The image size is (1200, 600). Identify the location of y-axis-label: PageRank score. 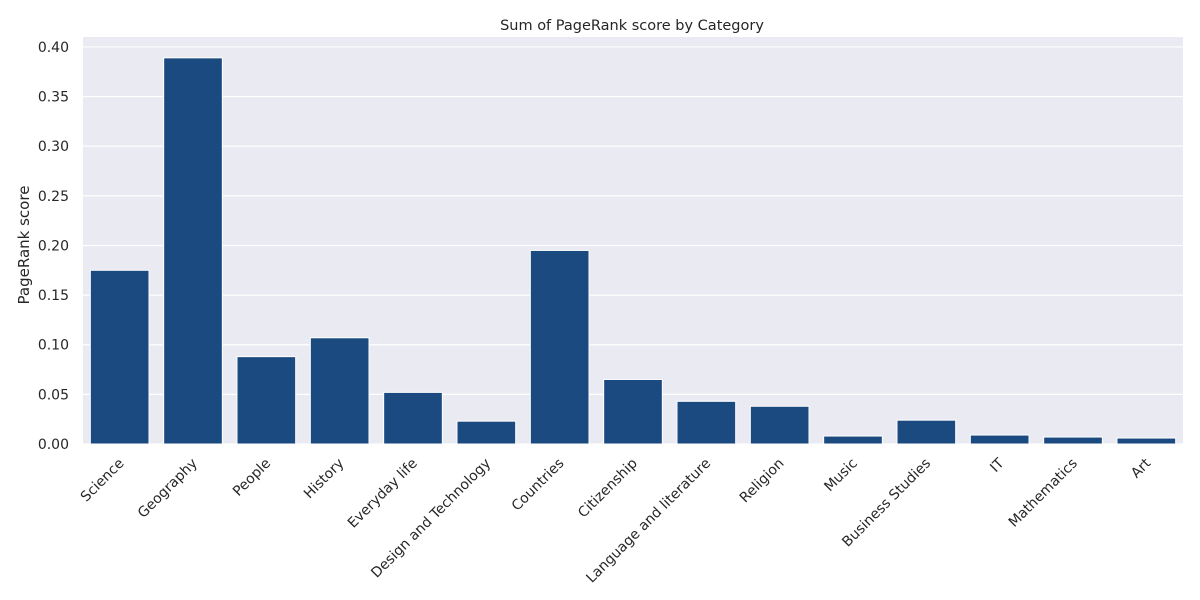
(24, 245).